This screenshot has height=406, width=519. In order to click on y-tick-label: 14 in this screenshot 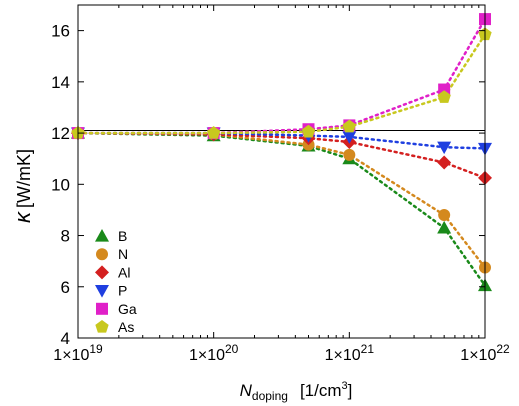, I will do `click(60, 82)`.